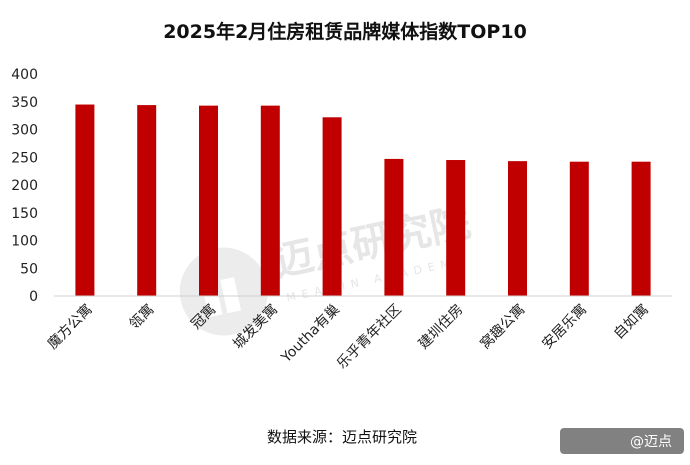 The height and width of the screenshot is (465, 690). What do you see at coordinates (24, 131) in the screenshot?
I see `y-tick-label: 300` at bounding box center [24, 131].